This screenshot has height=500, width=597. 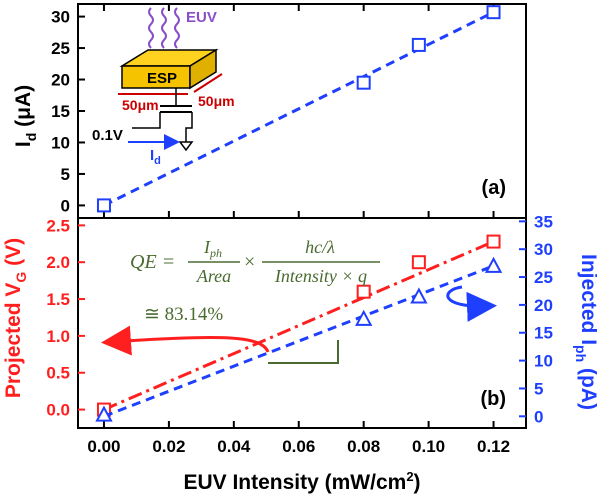 I want to click on panel-b-ytick-left-label: 0.0, so click(x=58, y=410).